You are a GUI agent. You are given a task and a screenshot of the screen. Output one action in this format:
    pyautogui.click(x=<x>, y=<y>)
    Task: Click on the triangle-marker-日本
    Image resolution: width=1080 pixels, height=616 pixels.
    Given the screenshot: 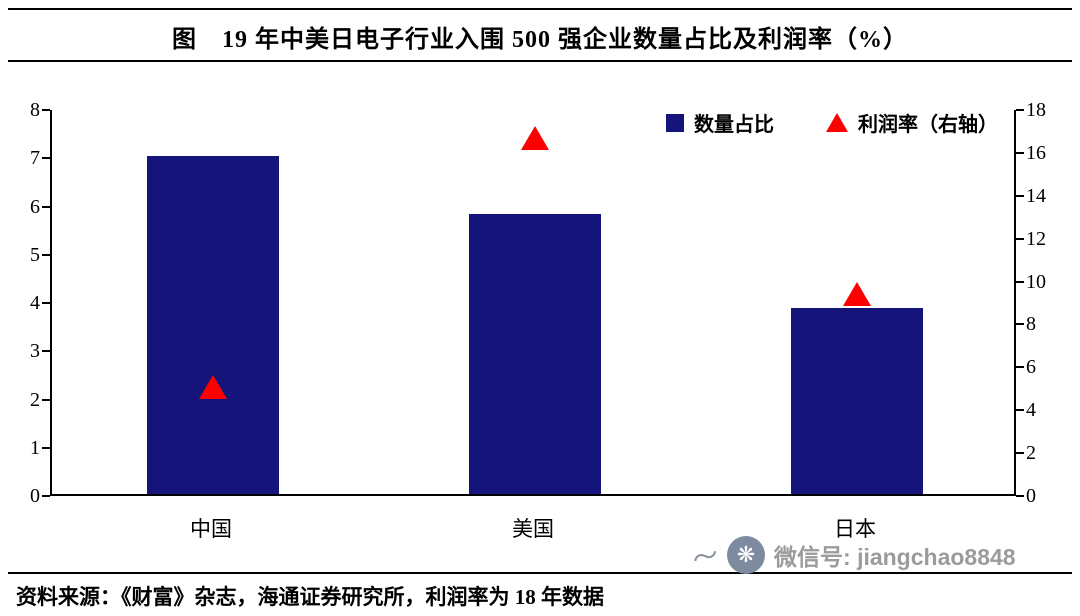 What is the action you would take?
    pyautogui.click(x=857, y=294)
    